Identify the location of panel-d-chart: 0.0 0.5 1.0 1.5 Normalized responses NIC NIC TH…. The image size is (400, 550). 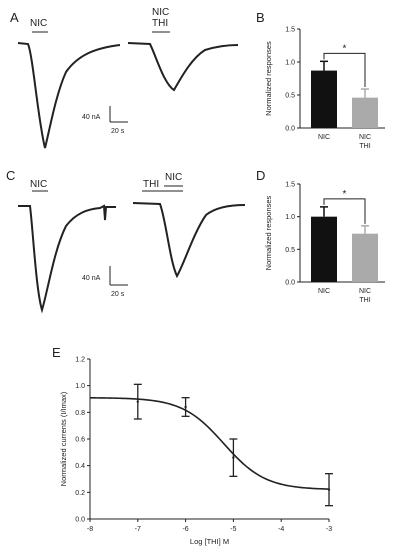
(324, 243).